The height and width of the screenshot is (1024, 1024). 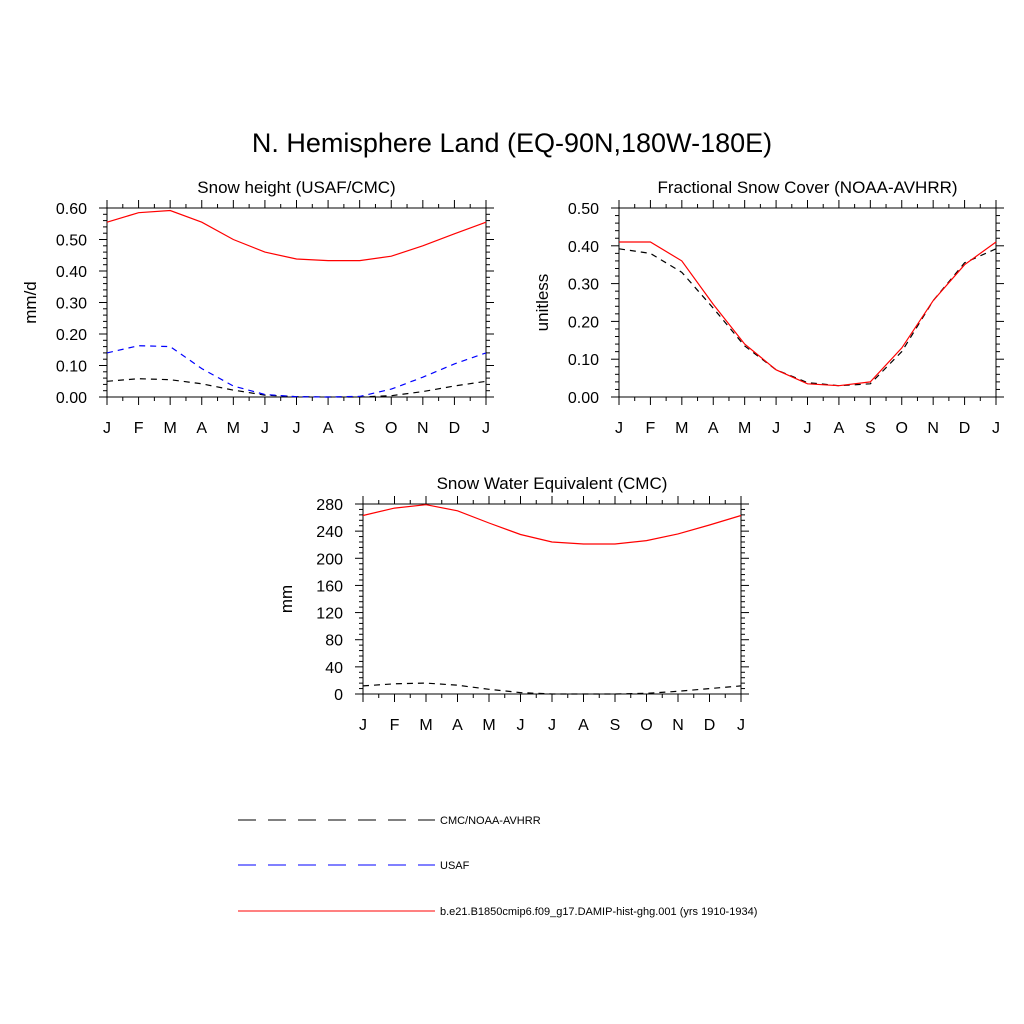 I want to click on y-tick-label: 120, so click(x=329, y=614).